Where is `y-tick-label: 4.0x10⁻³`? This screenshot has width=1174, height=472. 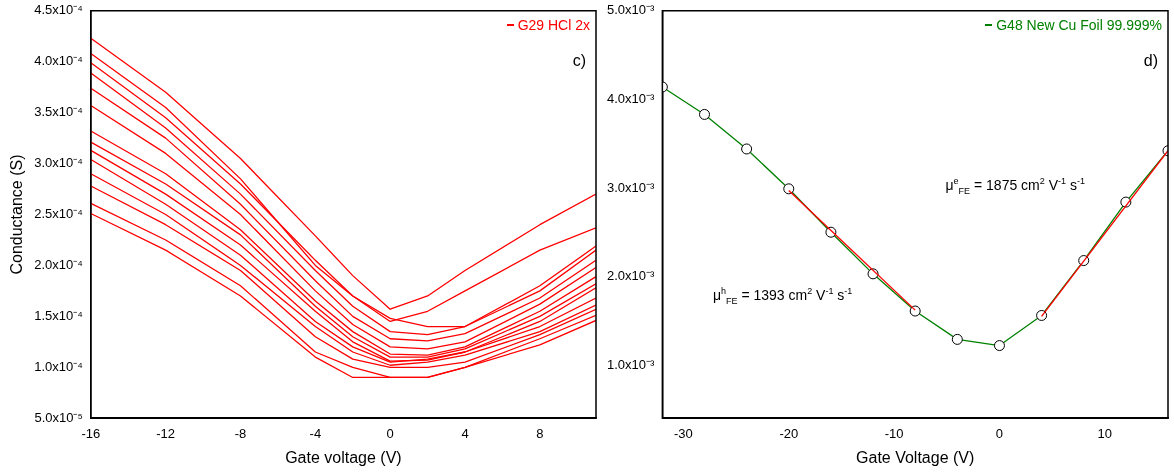 y-tick-label: 4.0x10⁻³ is located at coordinates (631, 98).